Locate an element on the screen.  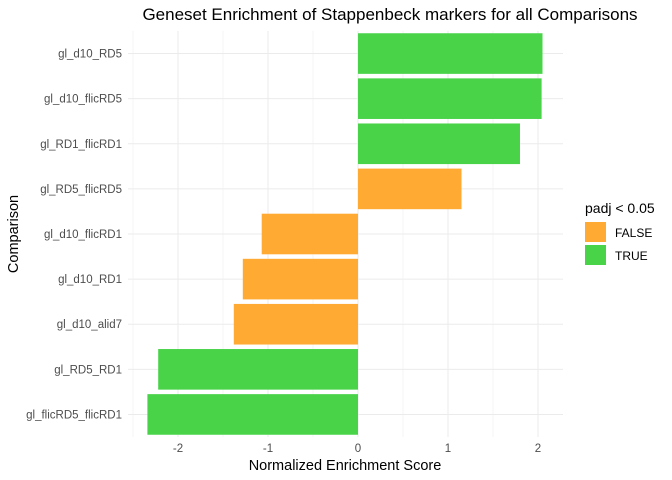
bar-gl_RD5_RD1 is located at coordinates (258, 369).